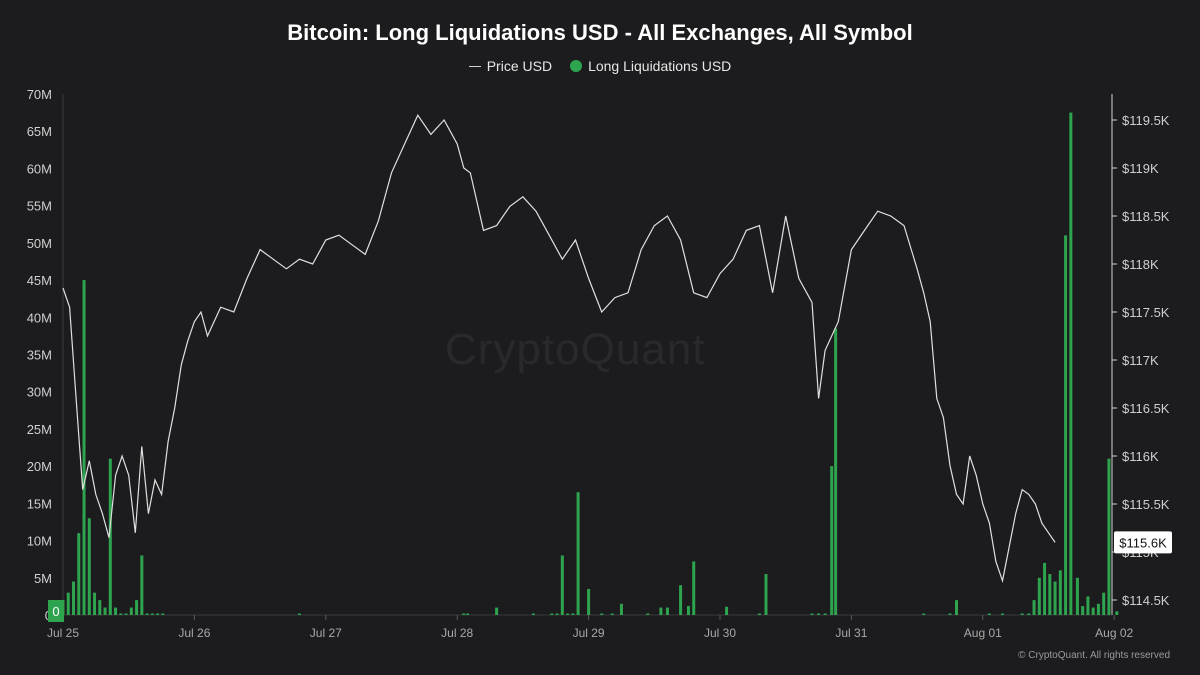 This screenshot has height=675, width=1200. I want to click on x-tick-label: Jul 30, so click(720, 633).